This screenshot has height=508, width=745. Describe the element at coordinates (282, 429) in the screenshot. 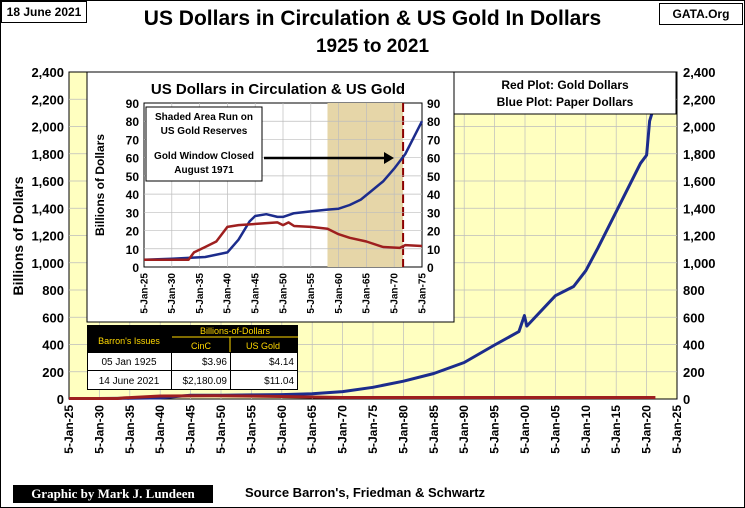

I see `x-tick-label: 5-Jan-60` at that location.